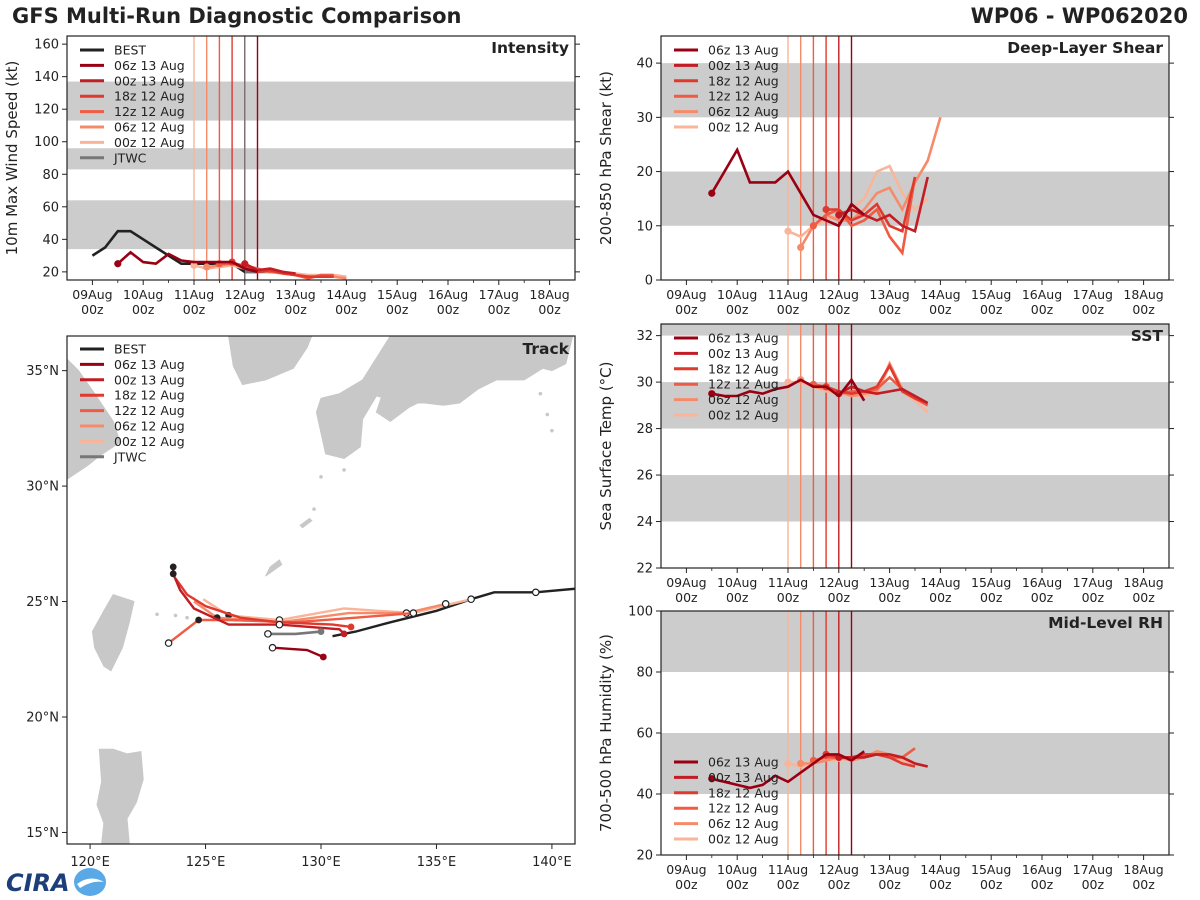 This screenshot has height=900, width=1200. I want to click on panel-title: Deep-Layer Shear, so click(1085, 48).